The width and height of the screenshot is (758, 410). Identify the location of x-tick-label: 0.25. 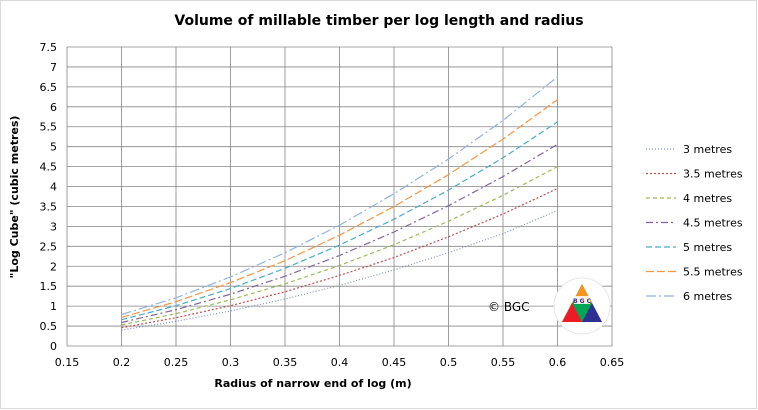
(176, 362).